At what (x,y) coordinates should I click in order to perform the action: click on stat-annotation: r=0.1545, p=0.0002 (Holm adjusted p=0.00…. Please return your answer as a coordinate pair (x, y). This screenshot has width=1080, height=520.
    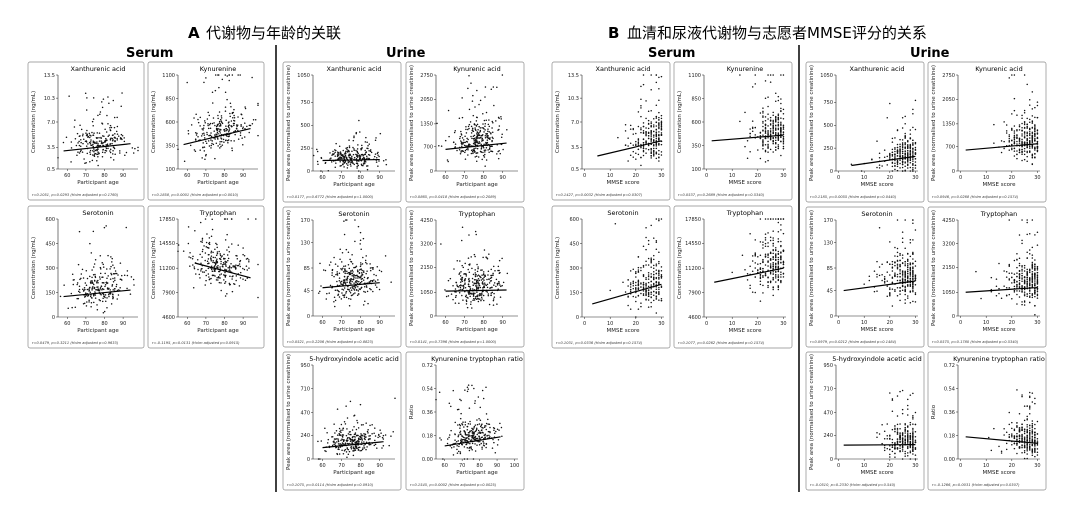
    Looking at the image, I should click on (453, 485).